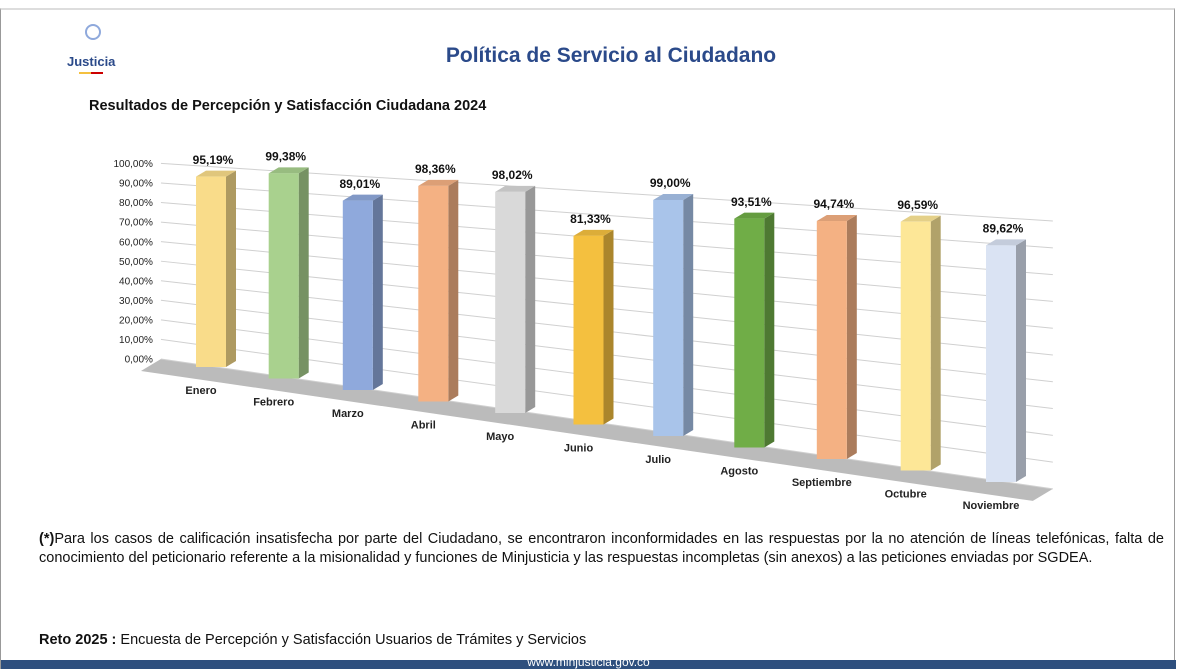 Image resolution: width=1177 pixels, height=670 pixels. I want to click on y-tick-label: 50,00%, so click(136, 262).